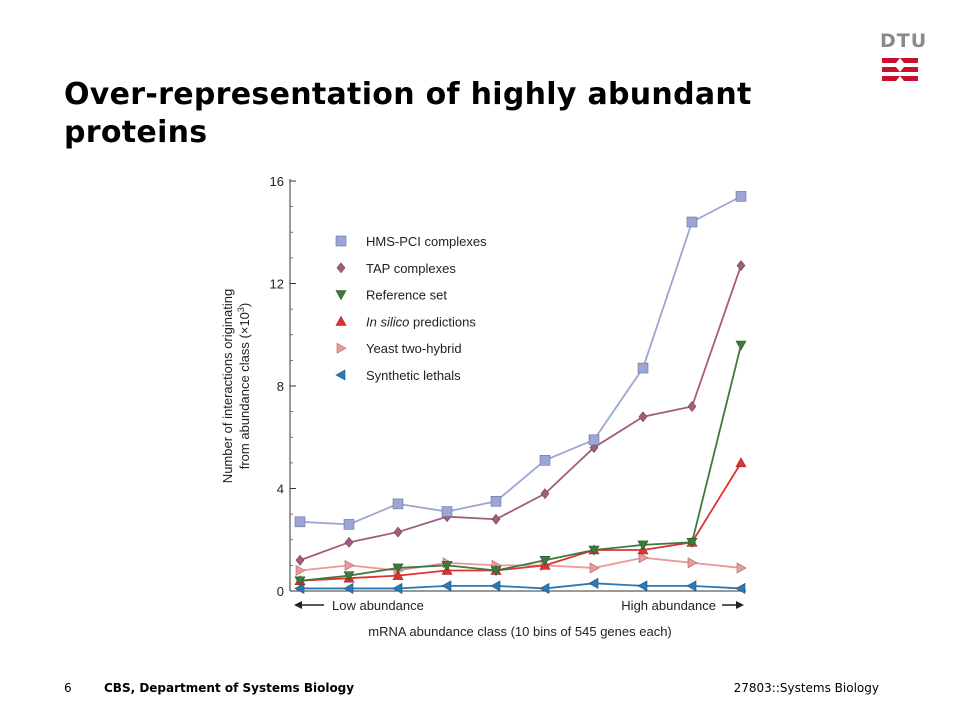 The width and height of the screenshot is (960, 720). Describe the element at coordinates (406, 295) in the screenshot. I see `legend-label: Reference set` at that location.